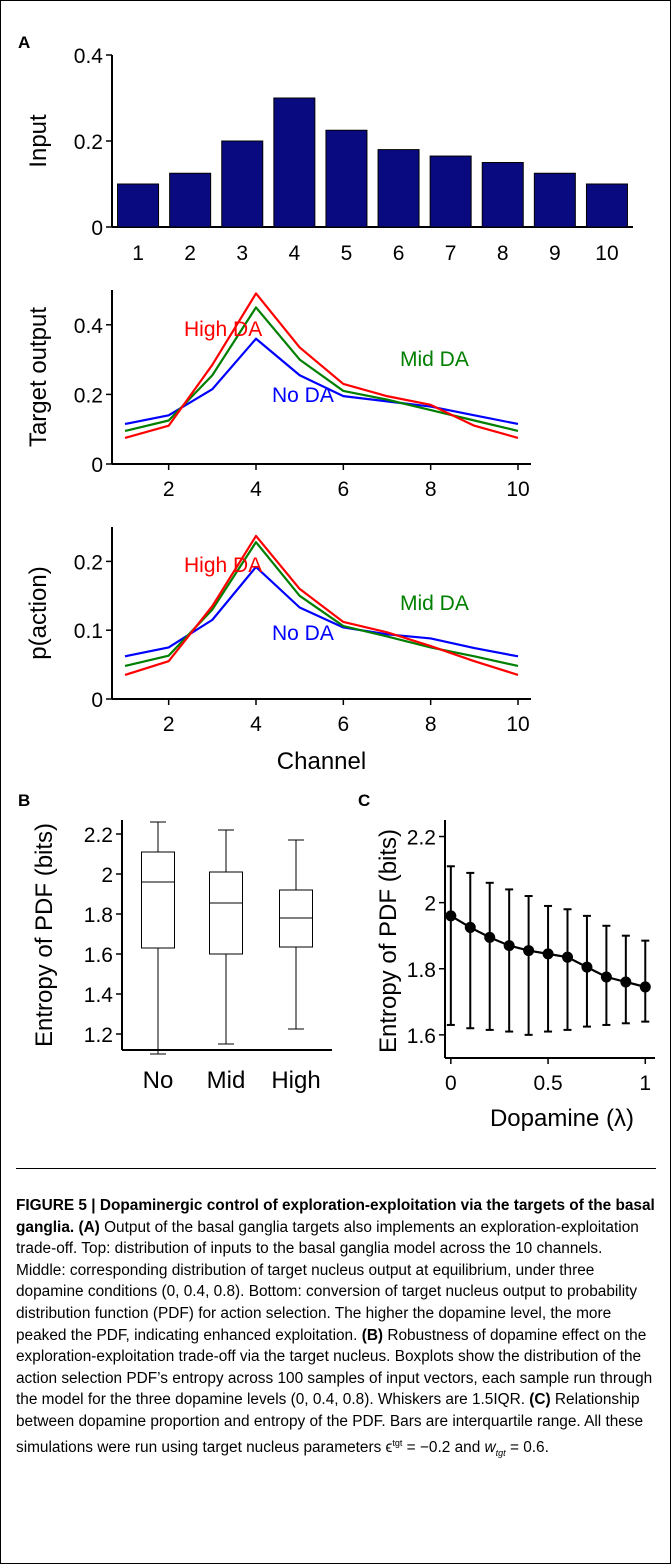 The image size is (671, 1564). I want to click on x-tick-label: 3, so click(242, 253).